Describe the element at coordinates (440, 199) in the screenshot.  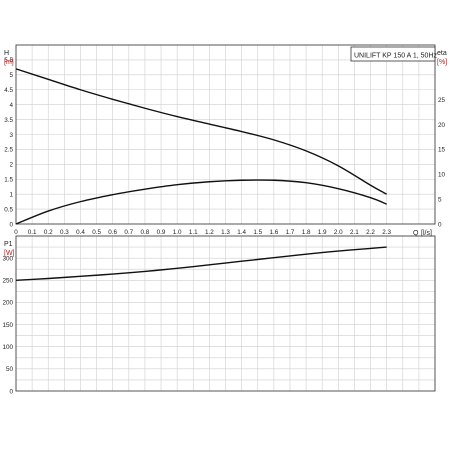
I see `eta-tick-label: 5` at that location.